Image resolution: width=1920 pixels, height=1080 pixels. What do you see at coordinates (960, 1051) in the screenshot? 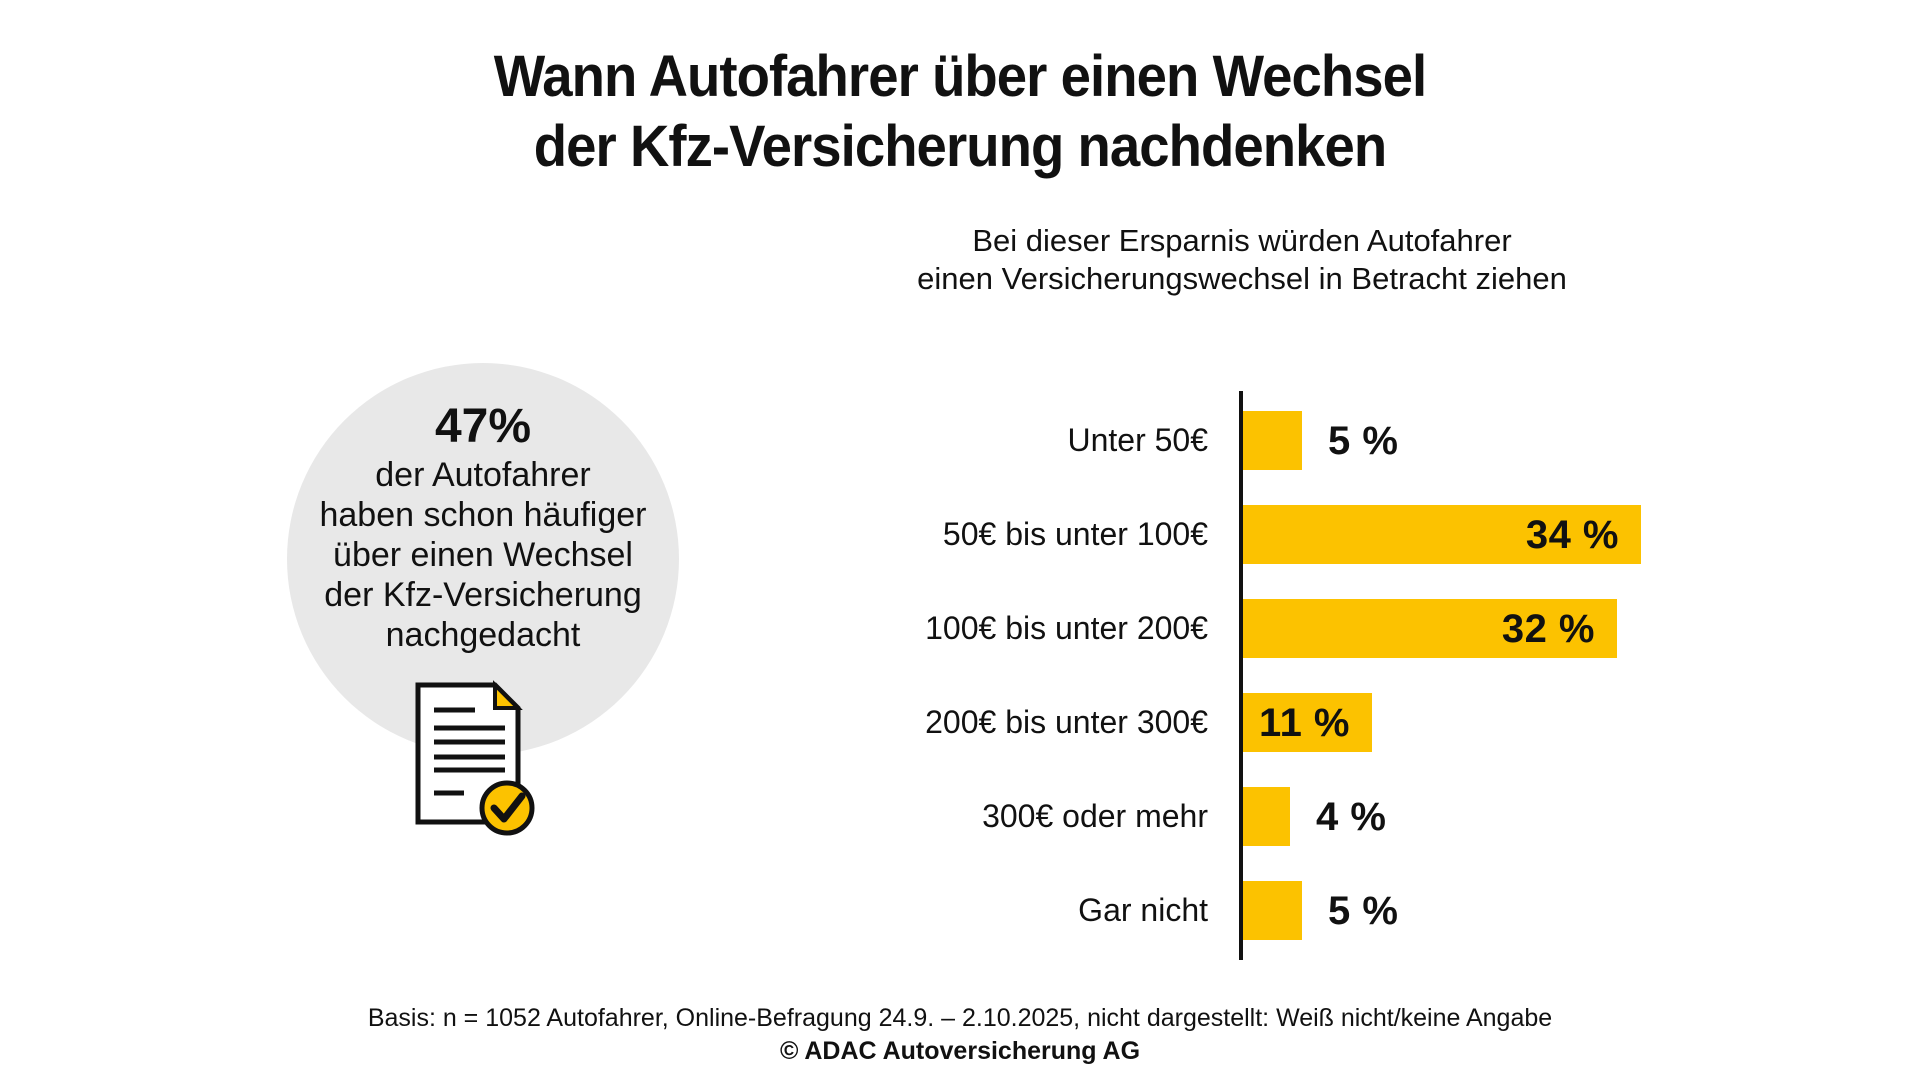
I see `footer-copyright: © ADAC Autoversicherung AG` at bounding box center [960, 1051].